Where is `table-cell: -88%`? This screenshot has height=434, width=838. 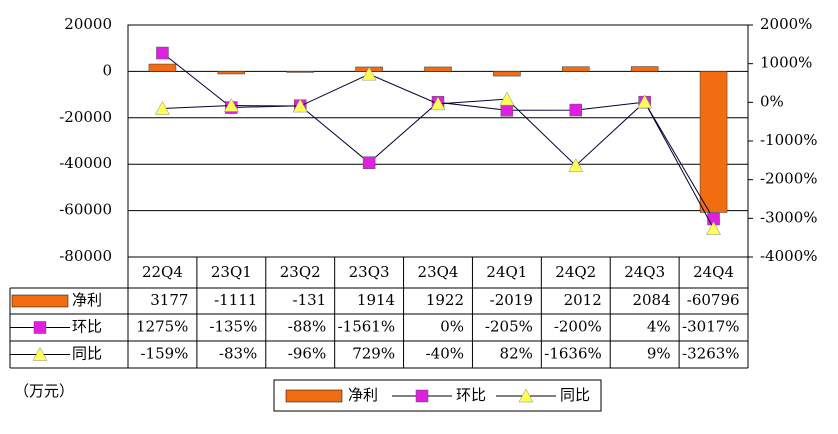
table-cell: -88% is located at coordinates (307, 327).